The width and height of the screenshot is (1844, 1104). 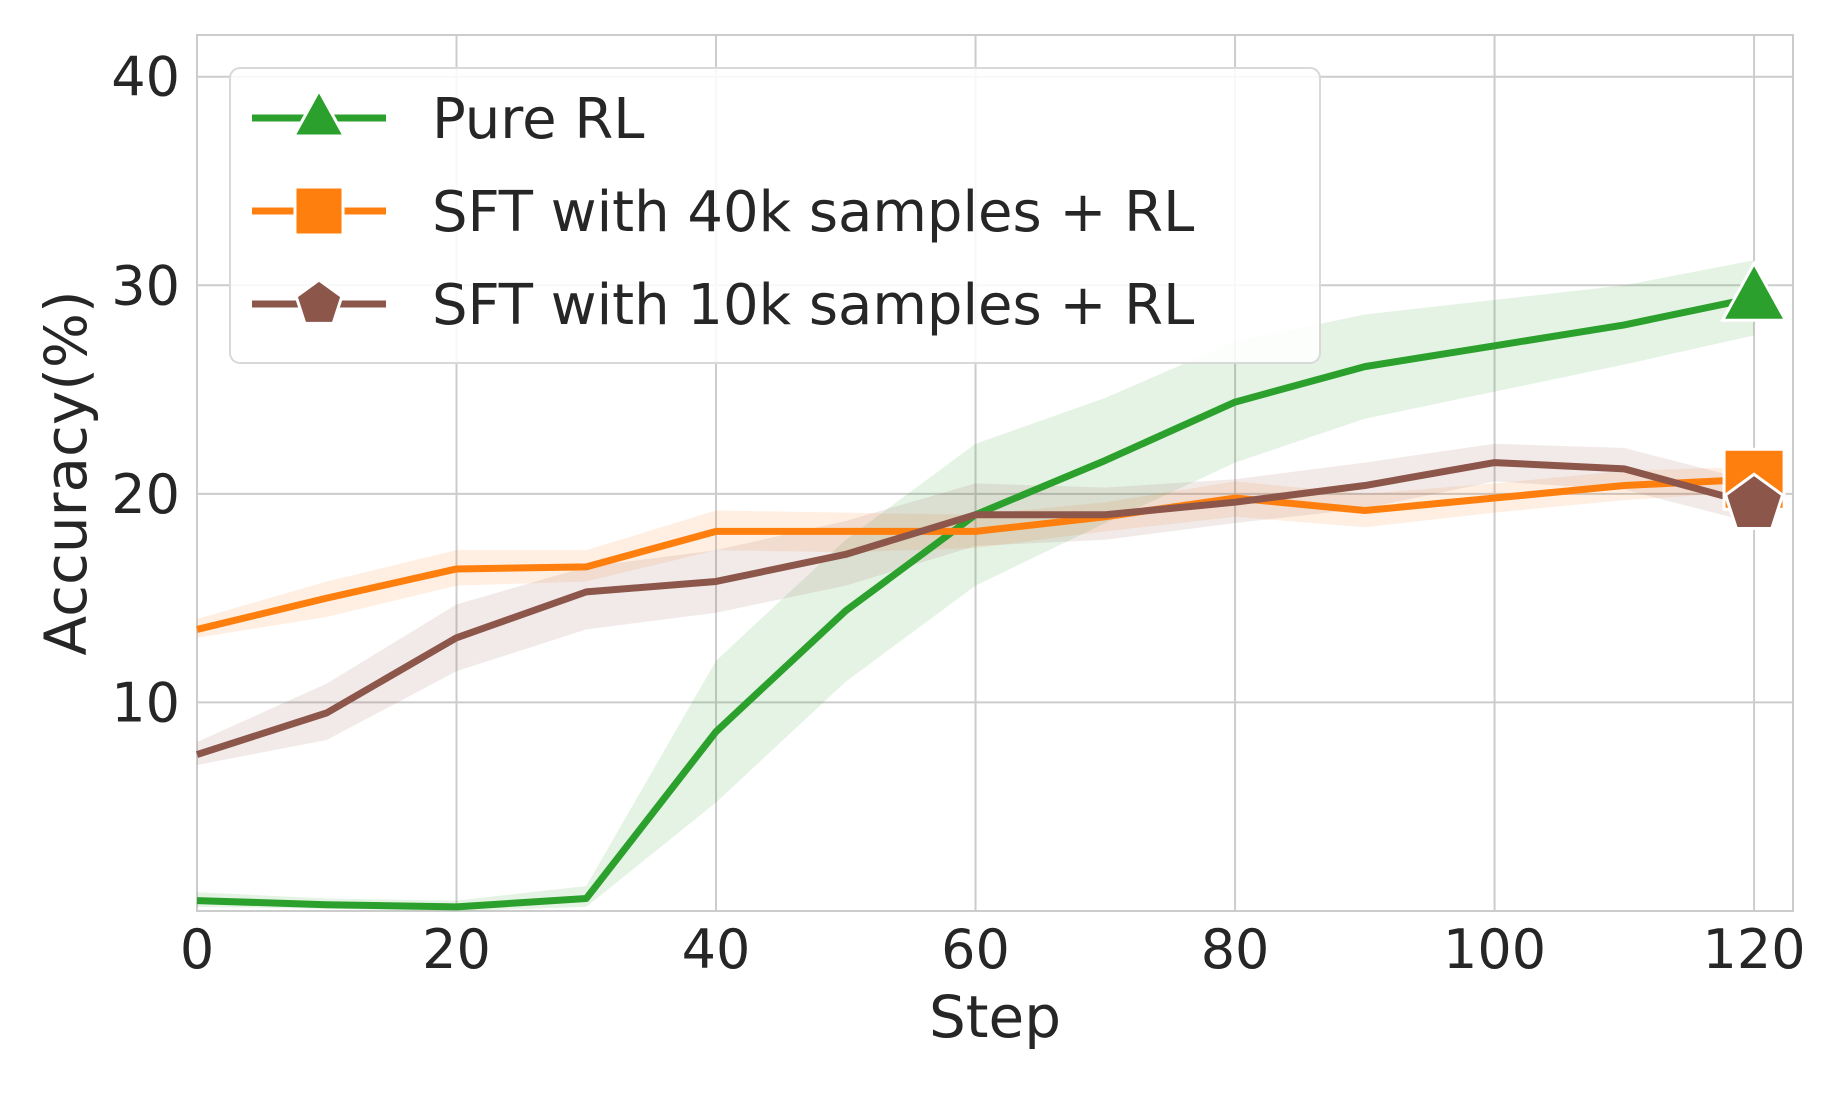 I want to click on line-sft-with-40k-samples-rl, so click(x=975, y=554).